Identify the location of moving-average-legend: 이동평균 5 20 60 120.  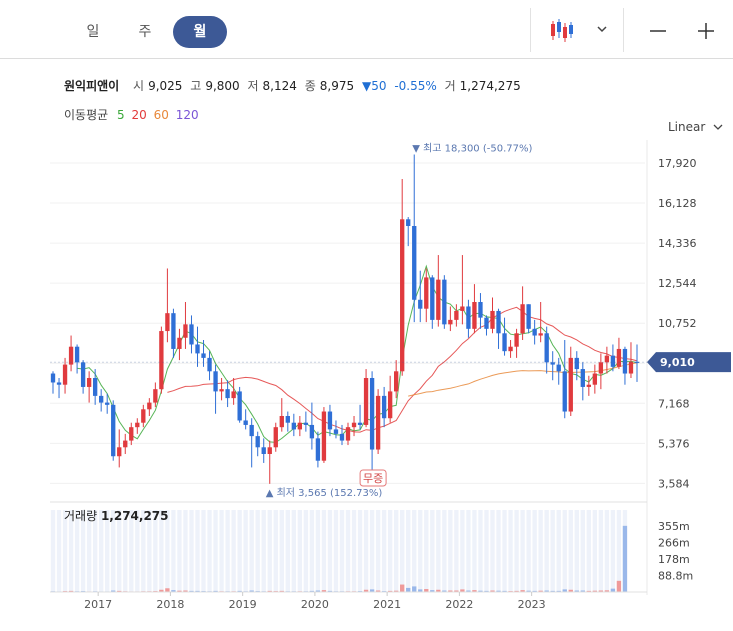
(133, 114).